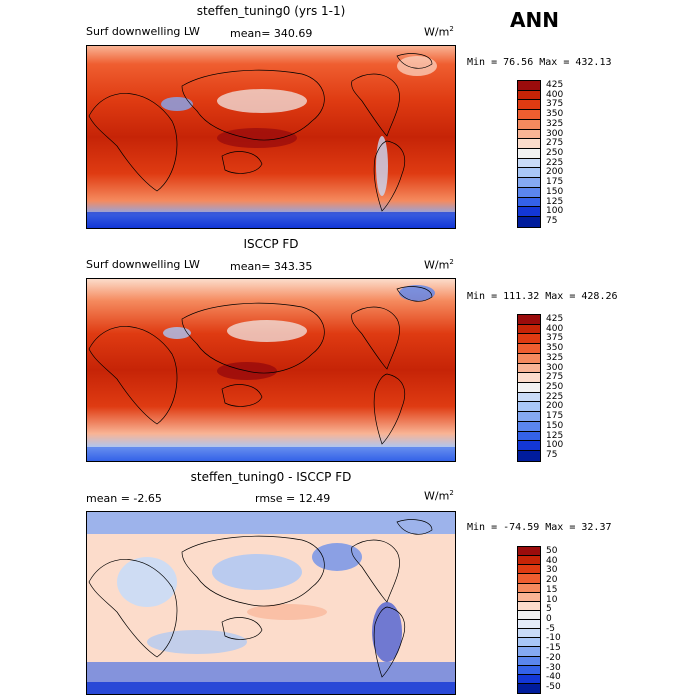 This screenshot has height=700, width=700. Describe the element at coordinates (555, 153) in the screenshot. I see `panel1-colorbar-tick: 250` at that location.